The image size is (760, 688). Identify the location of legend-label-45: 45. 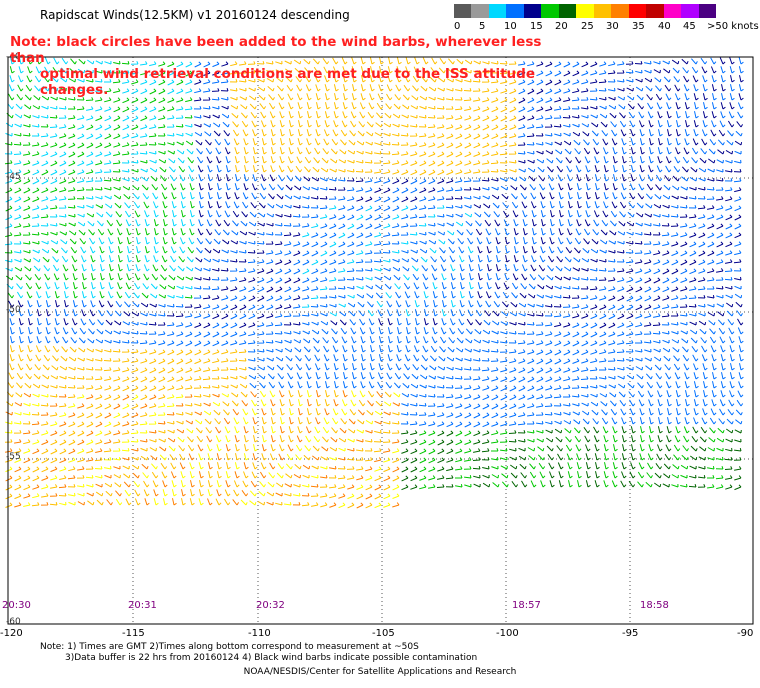
(689, 26).